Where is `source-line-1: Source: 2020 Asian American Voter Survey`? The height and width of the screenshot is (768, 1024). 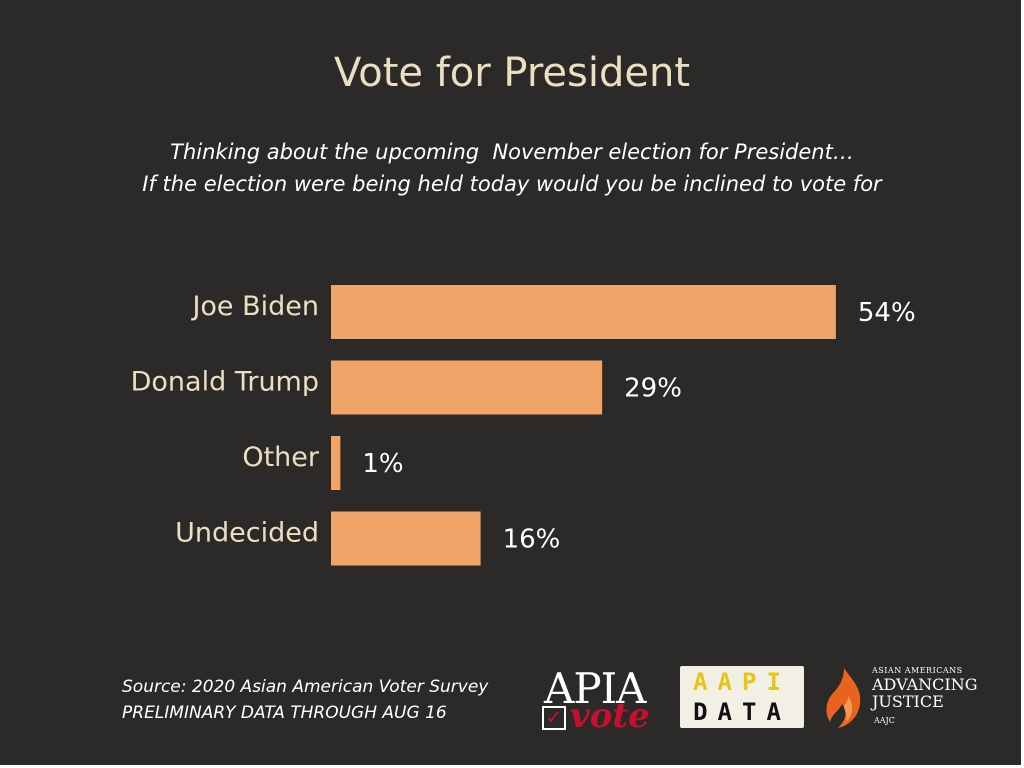
source-line-1: Source: 2020 Asian American Voter Survey is located at coordinates (305, 687).